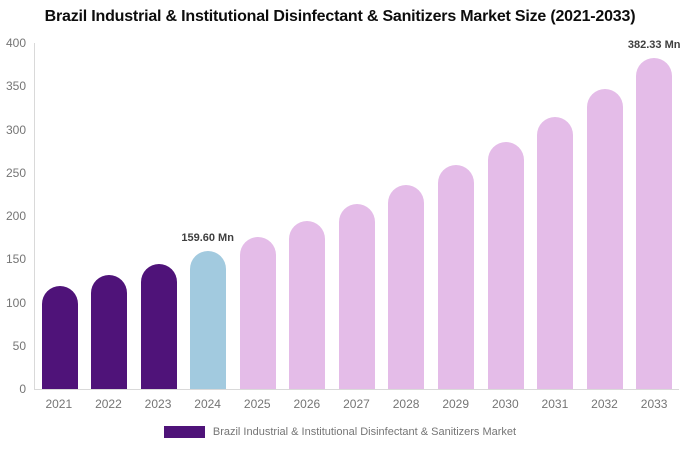 The image size is (680, 450). What do you see at coordinates (356, 296) in the screenshot?
I see `bar-2027` at bounding box center [356, 296].